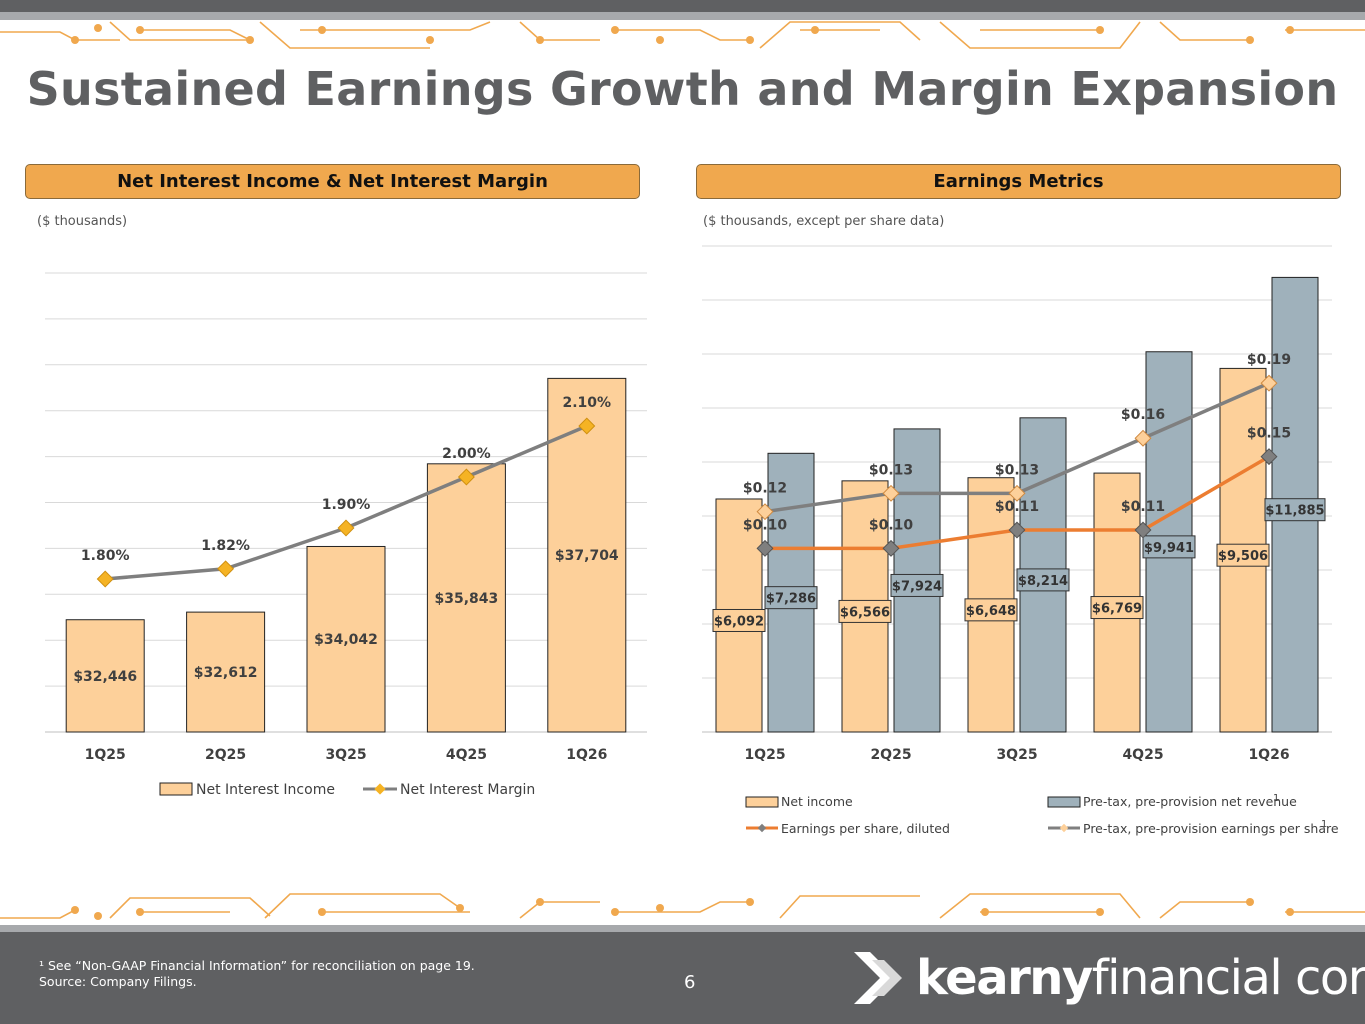 The height and width of the screenshot is (1024, 1365). I want to click on legend-pp-eps-superscript: 1, so click(1324, 824).